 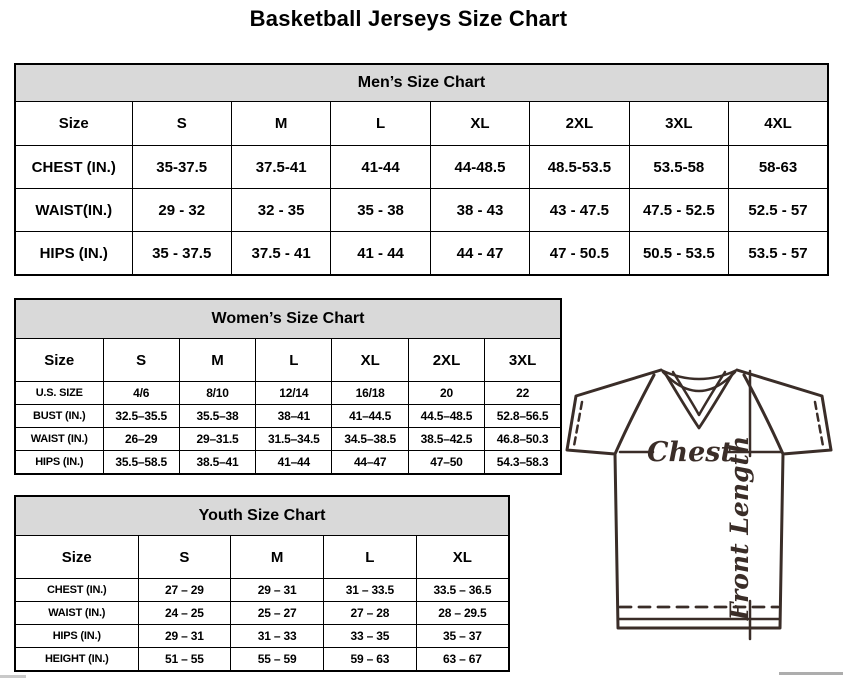 I want to click on jersey-outline, so click(x=699, y=499).